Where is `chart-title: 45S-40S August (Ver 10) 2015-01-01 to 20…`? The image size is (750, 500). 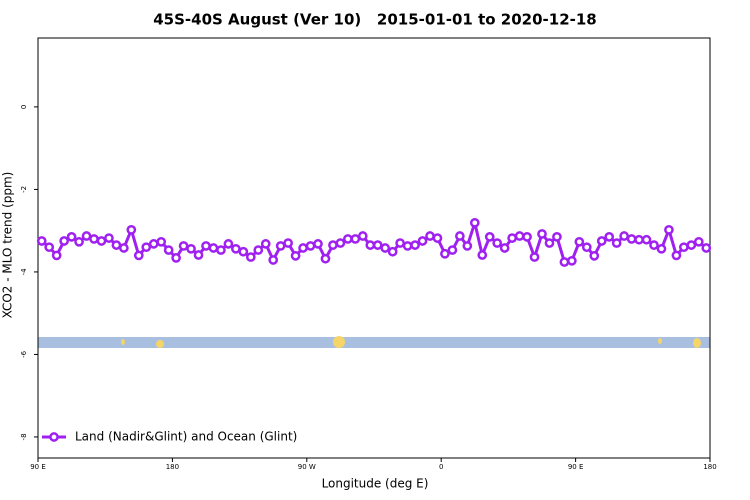 chart-title: 45S-40S August (Ver 10) 2015-01-01 to 20… is located at coordinates (374, 20).